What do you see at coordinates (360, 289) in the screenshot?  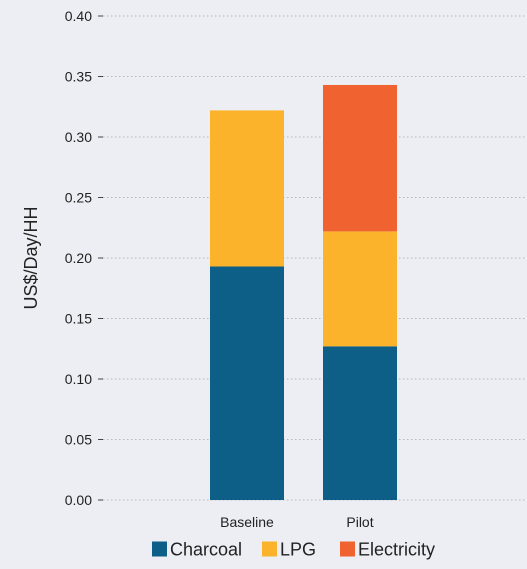 I see `bar-pilot-lpg` at bounding box center [360, 289].